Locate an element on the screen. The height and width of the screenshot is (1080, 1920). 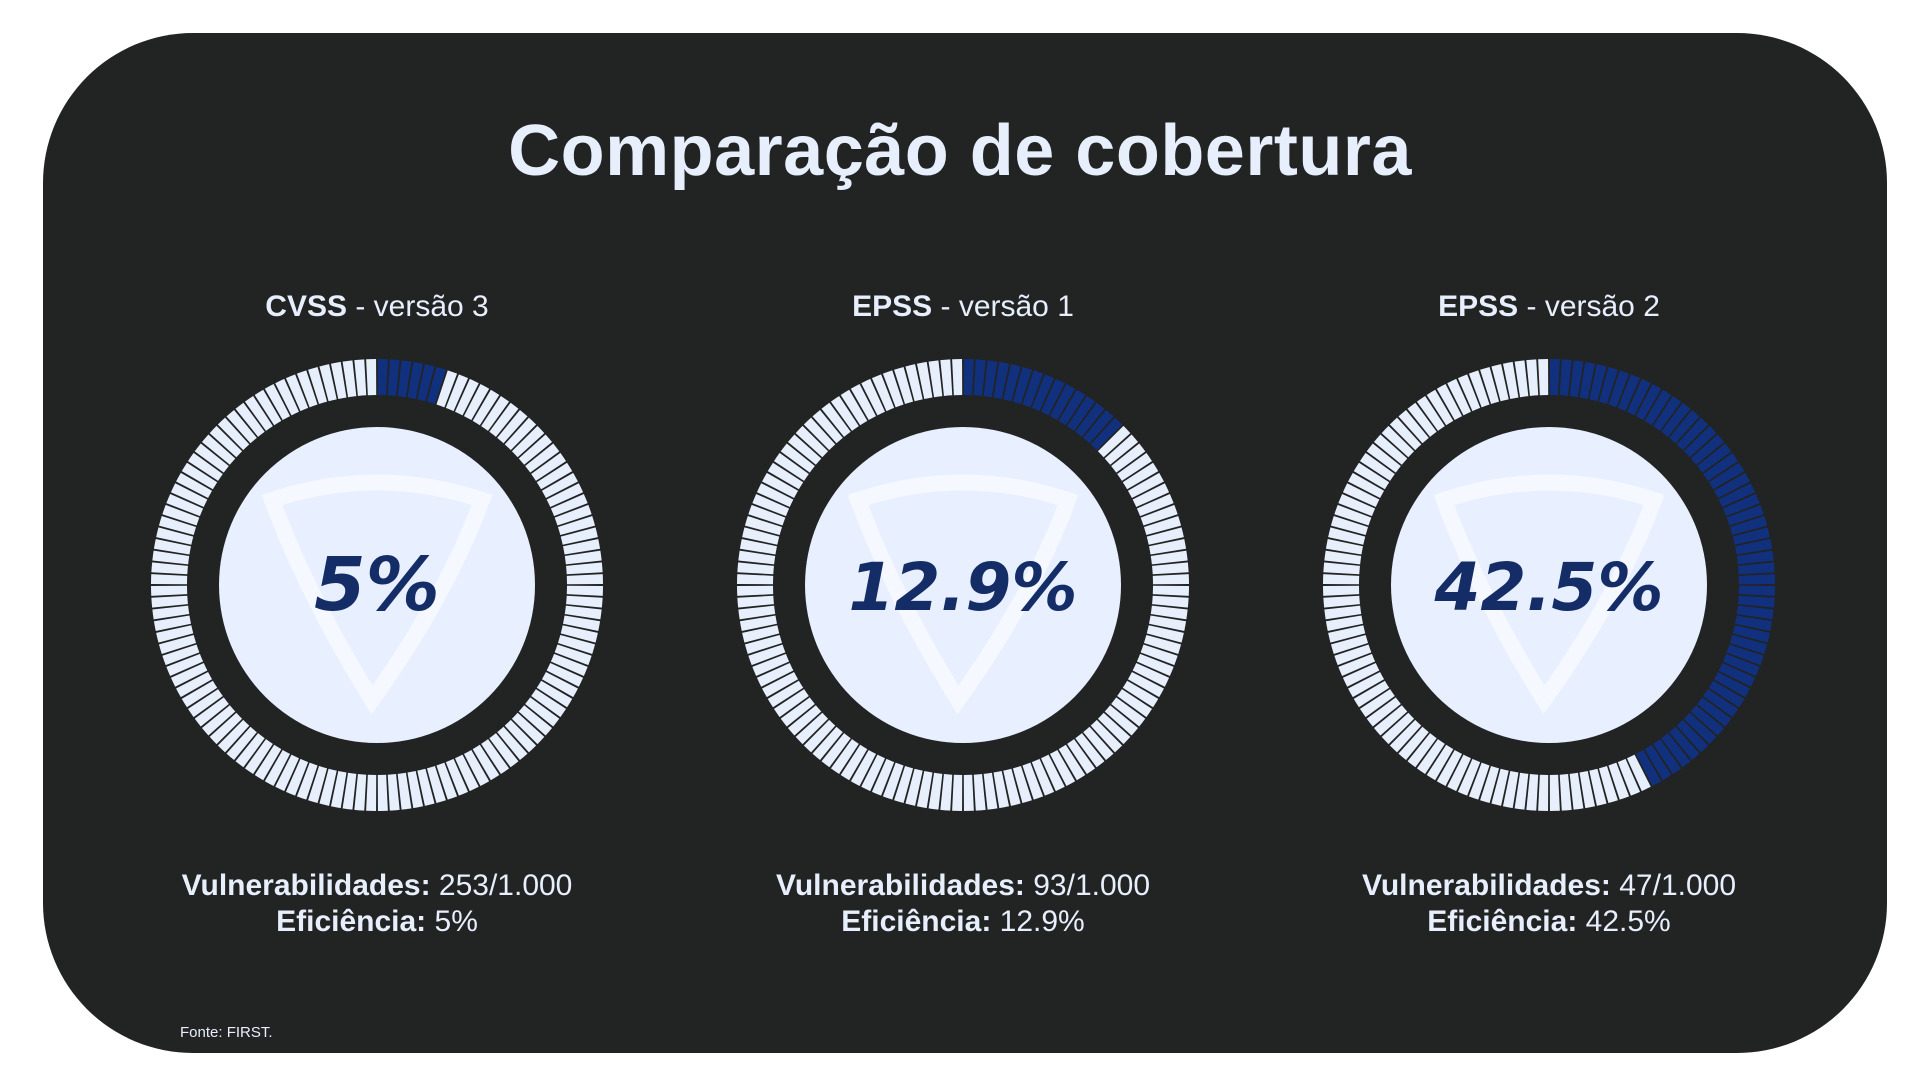
efficiency-value: 12.9% is located at coordinates (1042, 921).